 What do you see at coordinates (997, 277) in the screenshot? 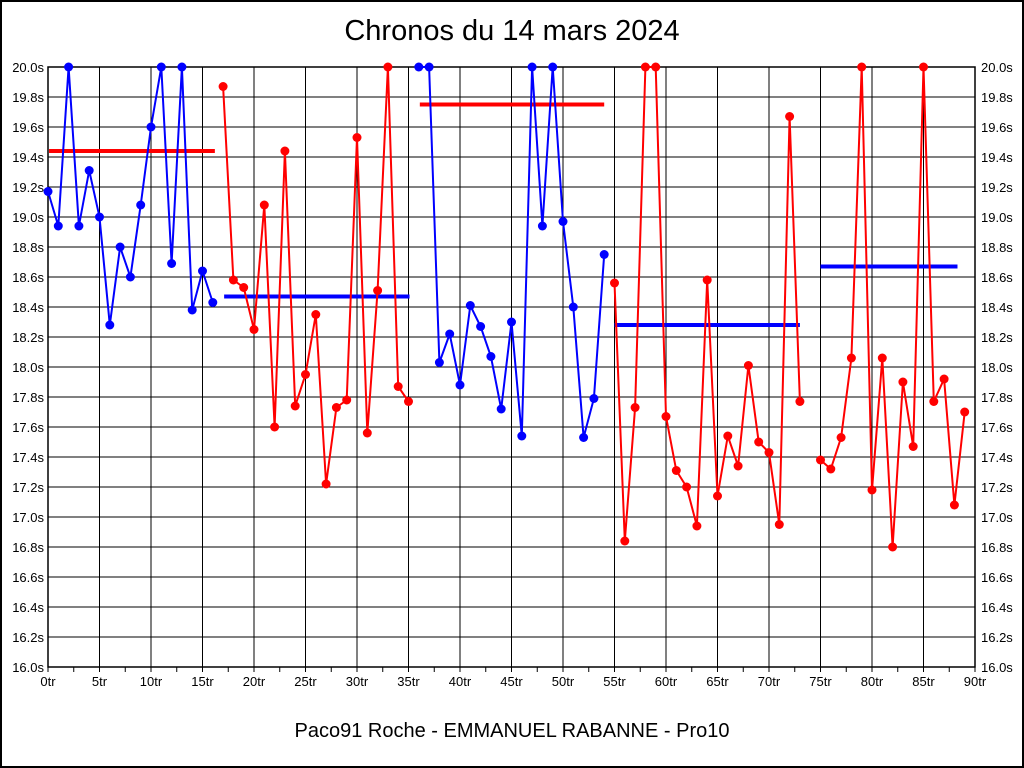
I see `y-axis-label-right: 18.6s` at bounding box center [997, 277].